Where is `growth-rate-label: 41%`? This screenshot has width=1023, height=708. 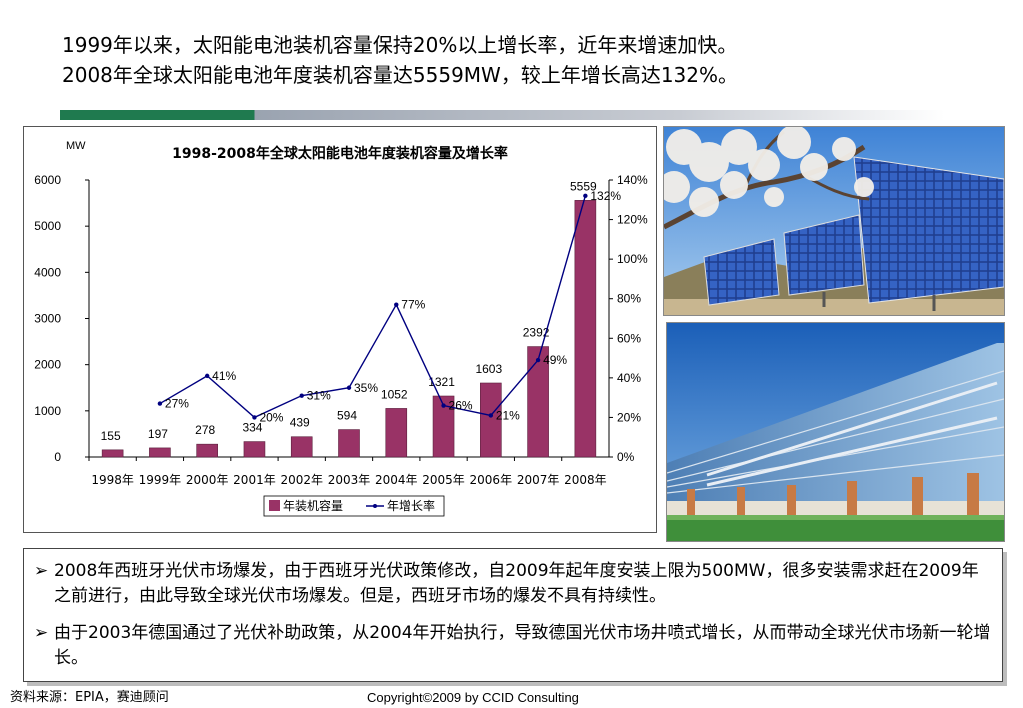 growth-rate-label: 41% is located at coordinates (224, 376).